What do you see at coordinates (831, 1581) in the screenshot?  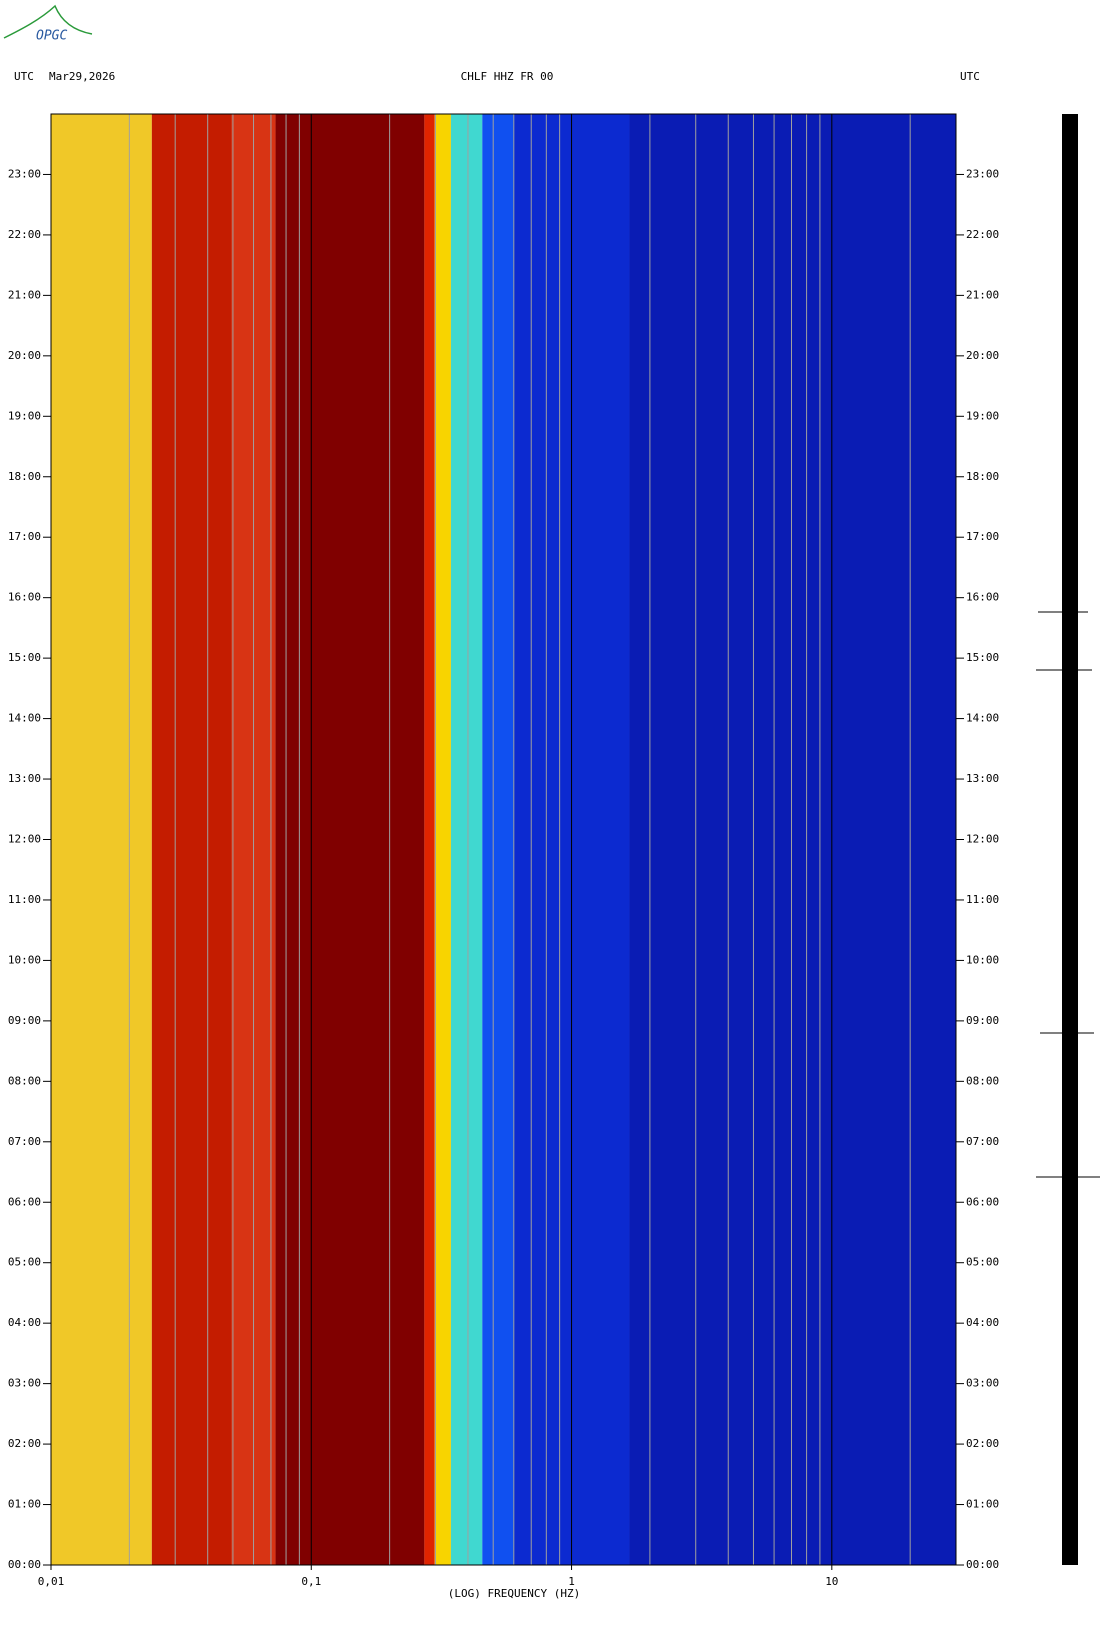 I see `x-tick-label: 10` at bounding box center [831, 1581].